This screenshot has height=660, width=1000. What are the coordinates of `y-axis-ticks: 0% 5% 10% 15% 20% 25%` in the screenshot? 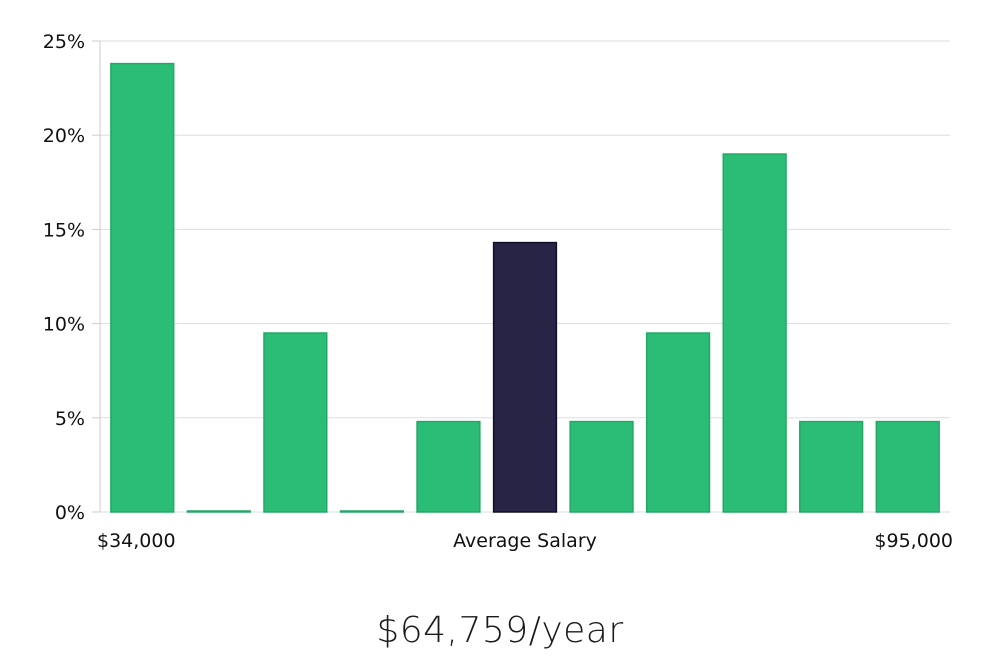 It's located at (72, 277).